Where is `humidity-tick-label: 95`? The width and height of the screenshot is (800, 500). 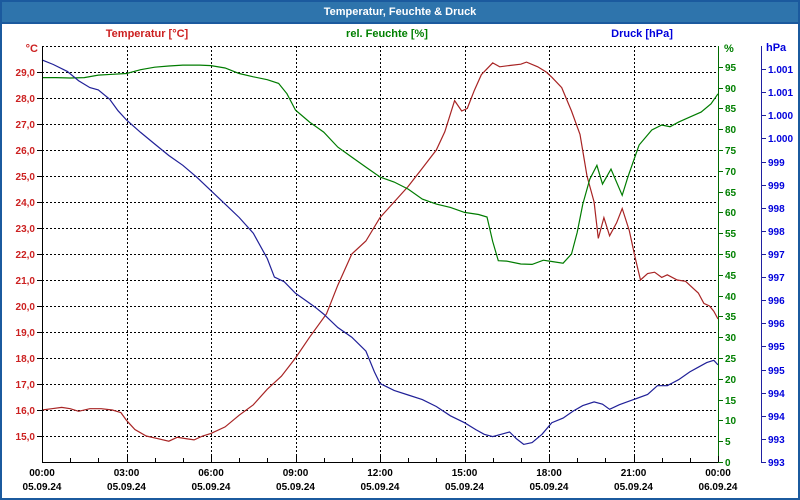 humidity-tick-label: 95 is located at coordinates (731, 68).